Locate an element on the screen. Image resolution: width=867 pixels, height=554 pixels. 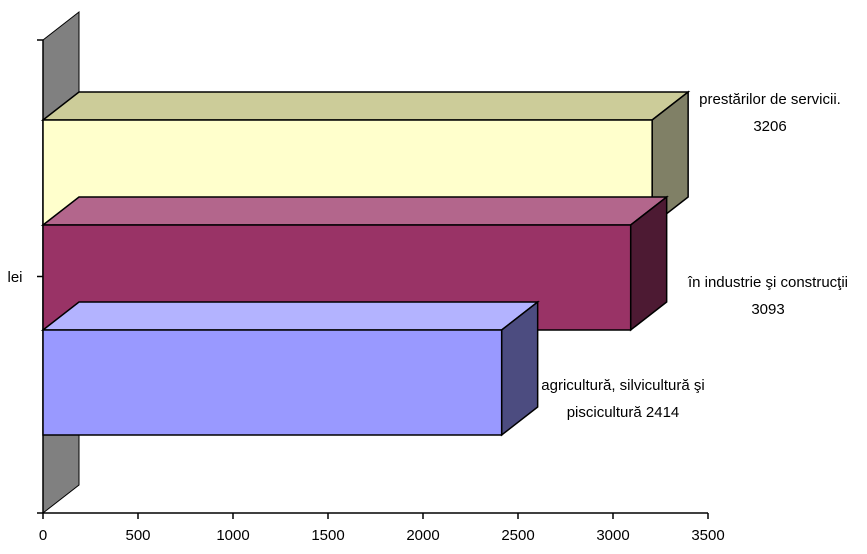
x-tick-label: 1500 is located at coordinates (327, 535).